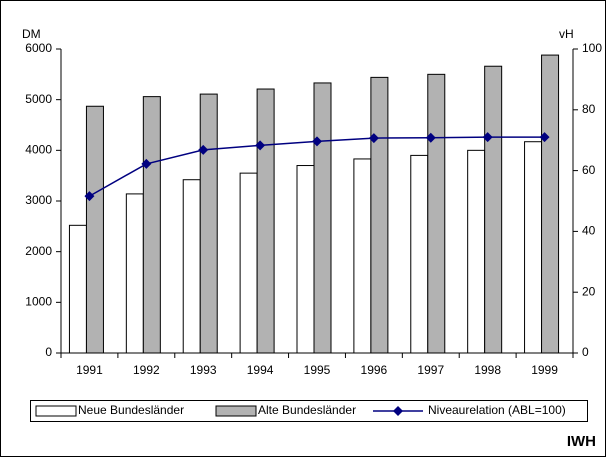  I want to click on y2-tick-label: 20, so click(589, 291).